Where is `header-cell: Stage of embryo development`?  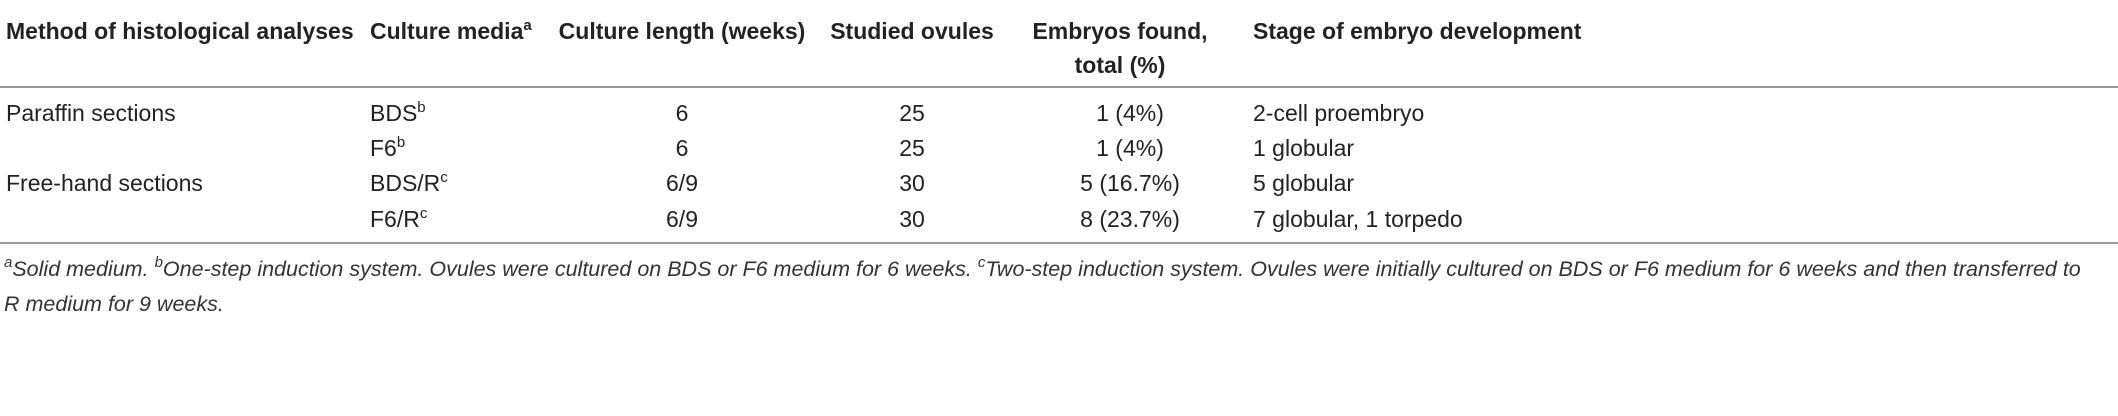 header-cell: Stage of embryo development is located at coordinates (1417, 31).